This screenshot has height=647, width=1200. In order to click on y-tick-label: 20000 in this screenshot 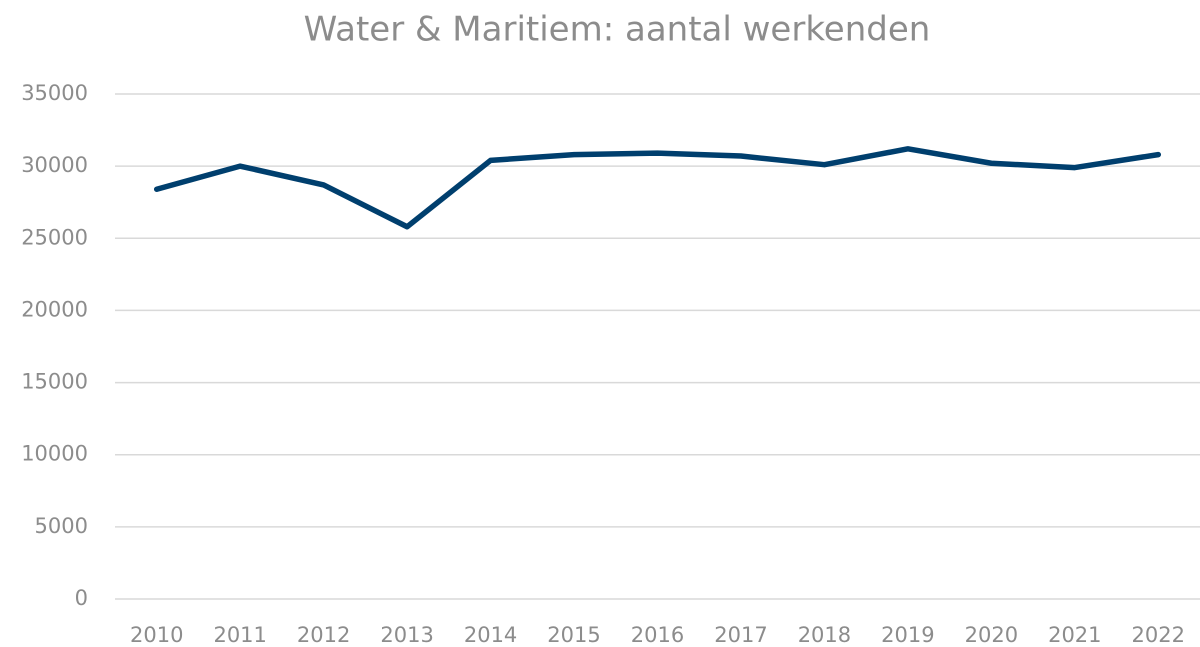, I will do `click(54, 309)`.